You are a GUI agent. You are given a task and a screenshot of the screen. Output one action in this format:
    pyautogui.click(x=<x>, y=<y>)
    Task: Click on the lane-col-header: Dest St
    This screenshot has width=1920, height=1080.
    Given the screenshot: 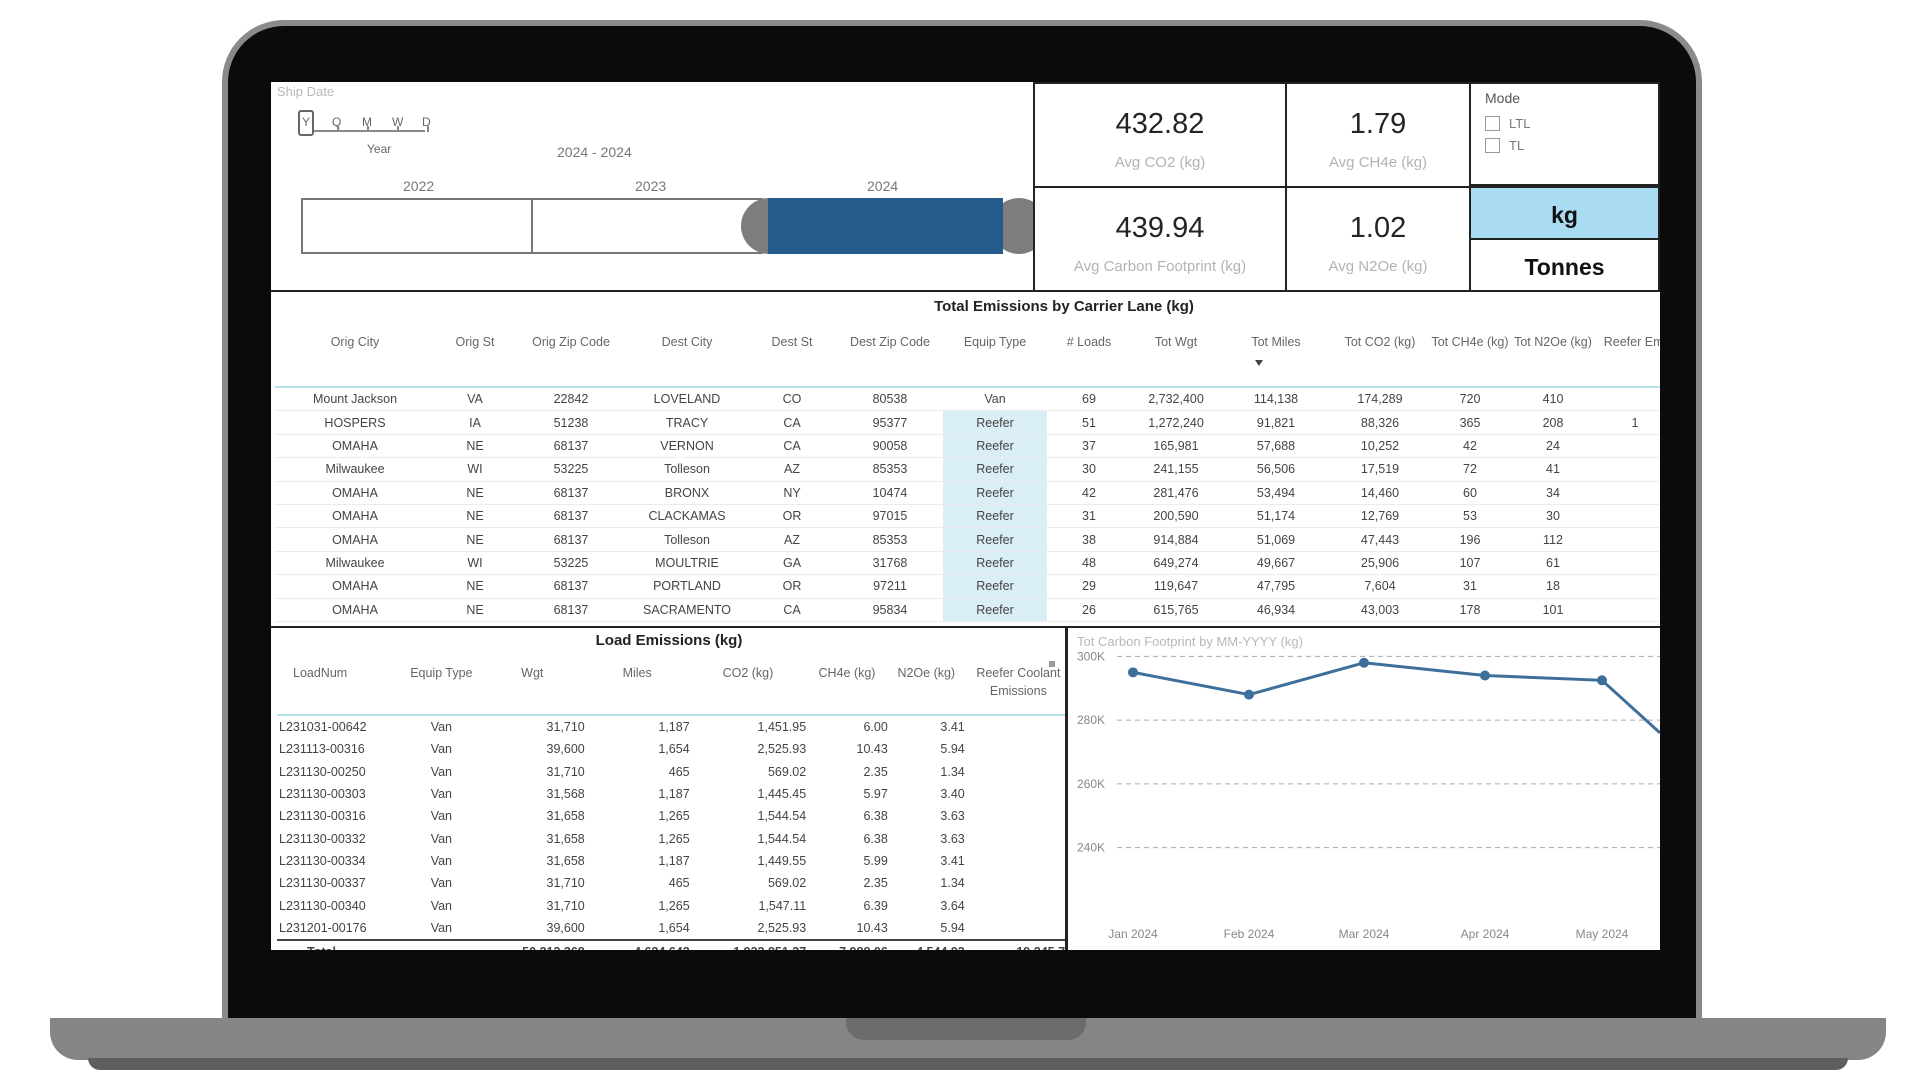 What is the action you would take?
    pyautogui.click(x=792, y=342)
    